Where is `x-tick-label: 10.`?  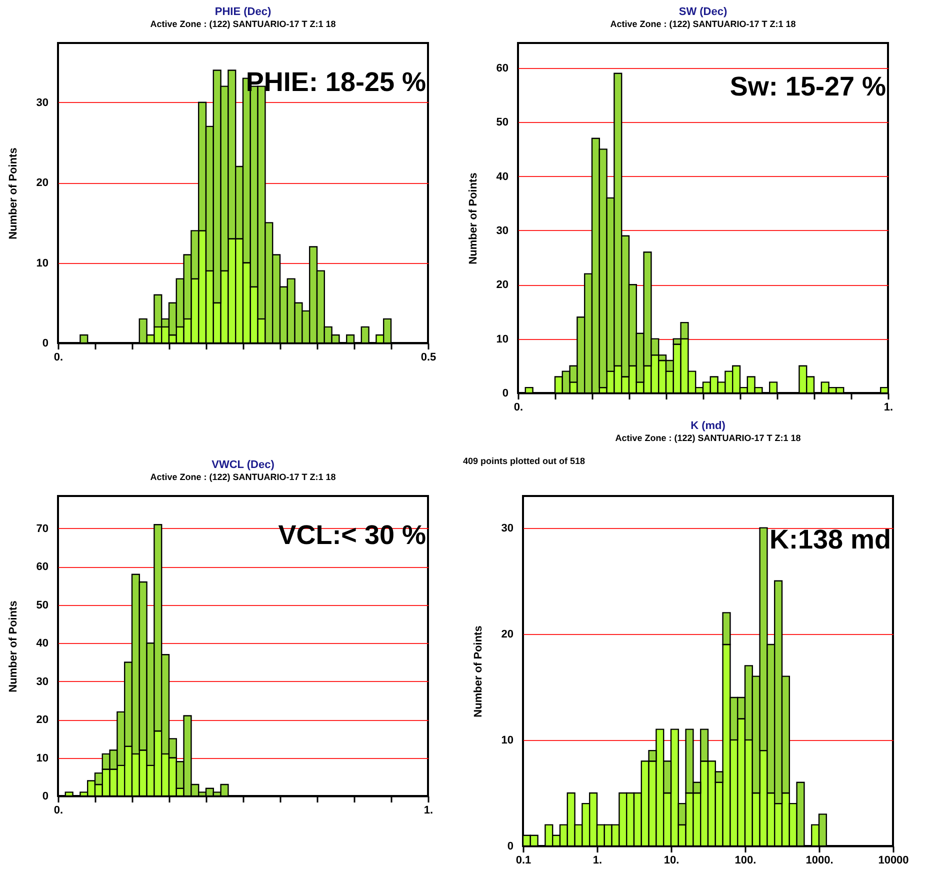
x-tick-label: 10. is located at coordinates (672, 860).